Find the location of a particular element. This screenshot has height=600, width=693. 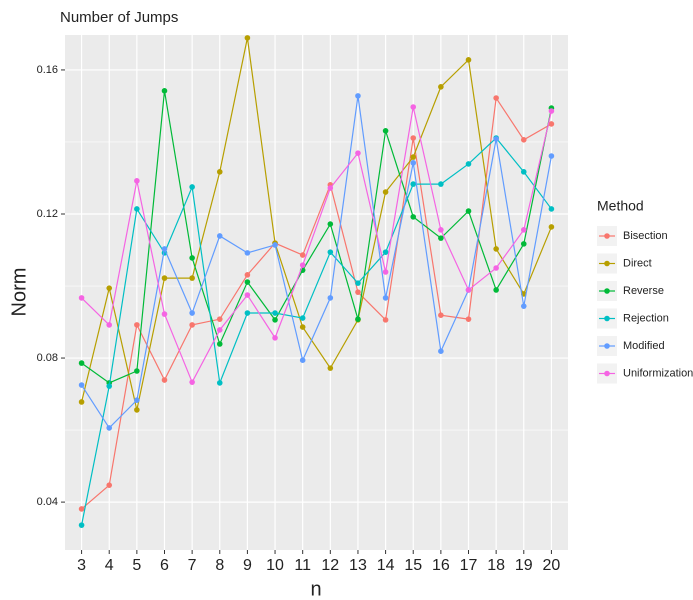

x-tick-label: 20 is located at coordinates (552, 565).